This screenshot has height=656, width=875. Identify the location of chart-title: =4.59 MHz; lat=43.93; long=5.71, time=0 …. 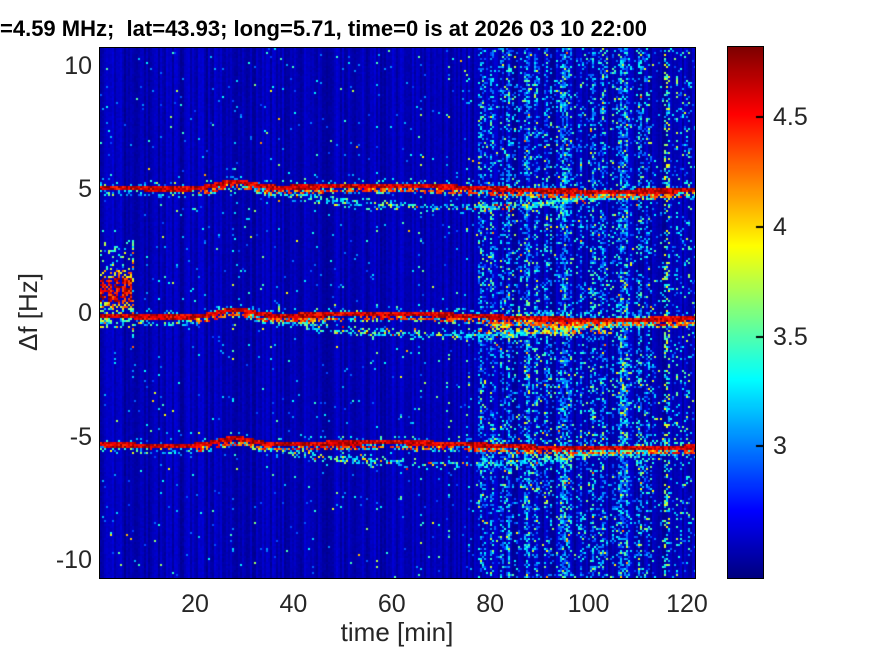
(323, 28).